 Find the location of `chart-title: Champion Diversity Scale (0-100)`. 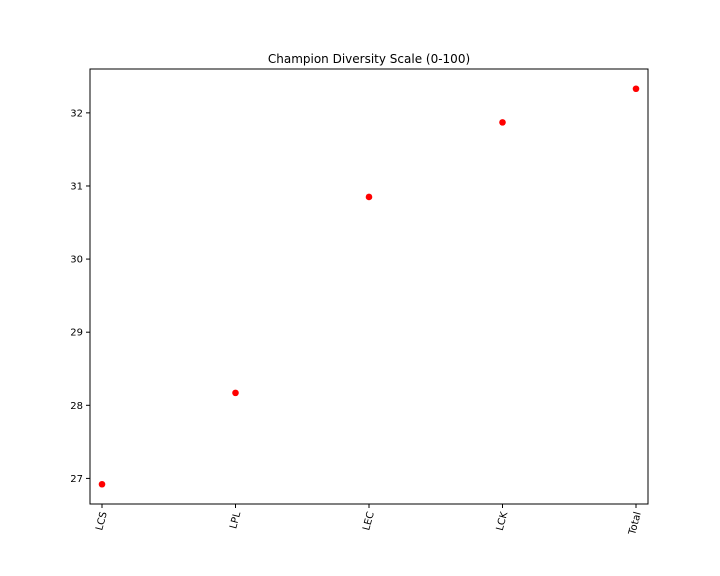

chart-title: Champion Diversity Scale (0-100) is located at coordinates (369, 59).